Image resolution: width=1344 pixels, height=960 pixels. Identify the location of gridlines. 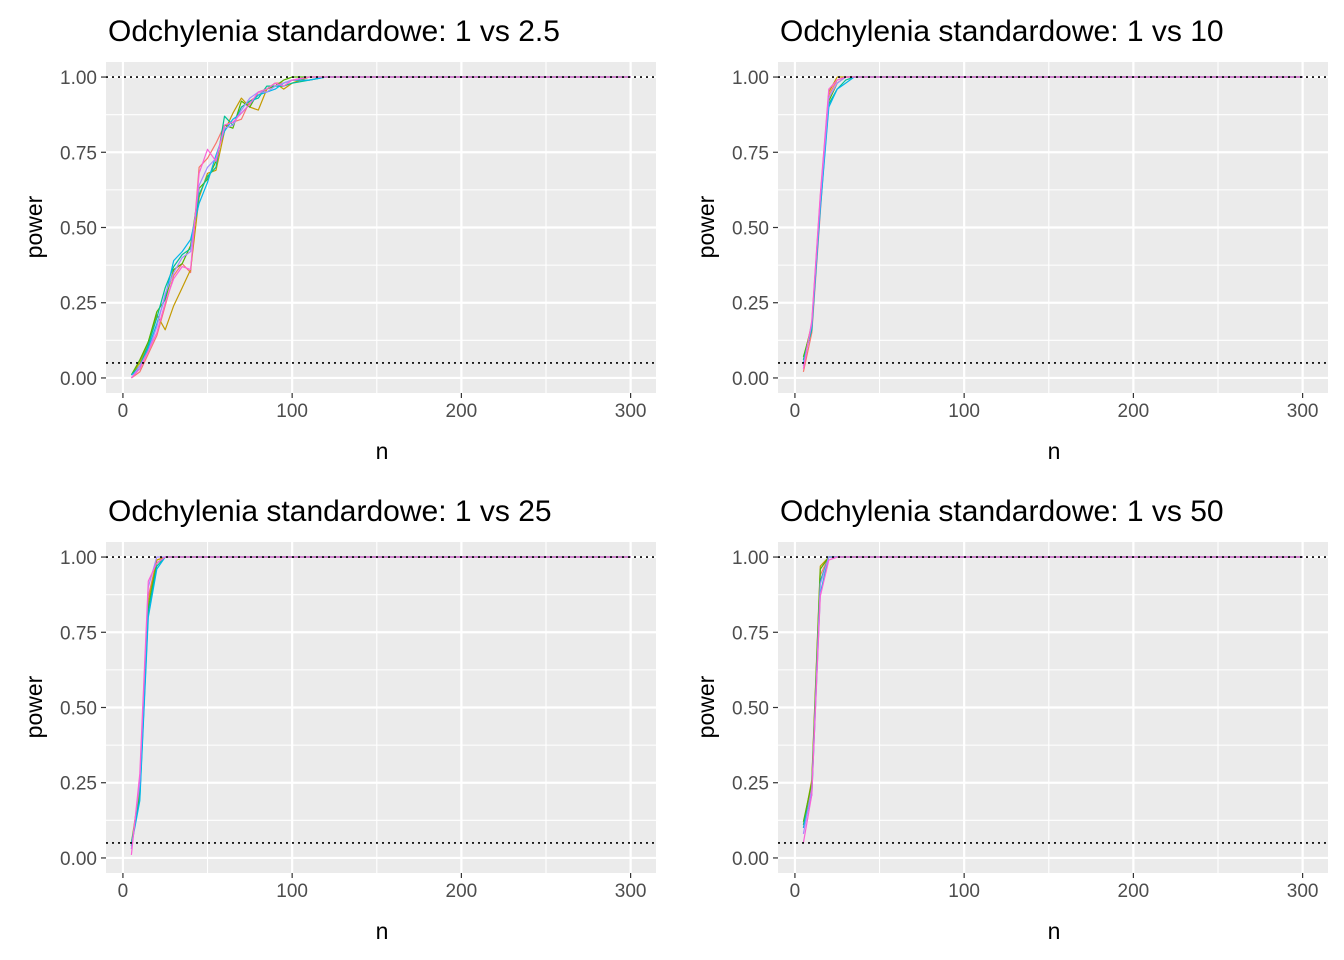
(1053, 707).